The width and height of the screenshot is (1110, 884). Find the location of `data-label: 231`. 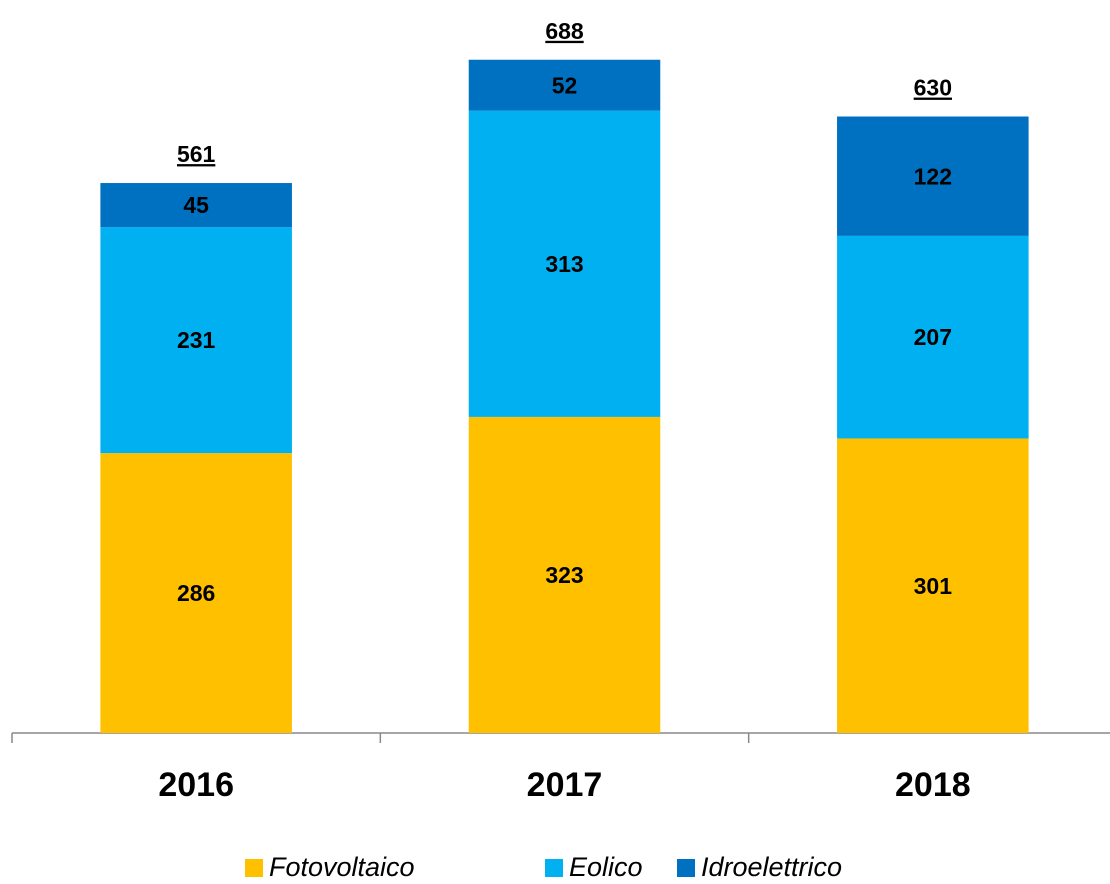

data-label: 231 is located at coordinates (196, 340).